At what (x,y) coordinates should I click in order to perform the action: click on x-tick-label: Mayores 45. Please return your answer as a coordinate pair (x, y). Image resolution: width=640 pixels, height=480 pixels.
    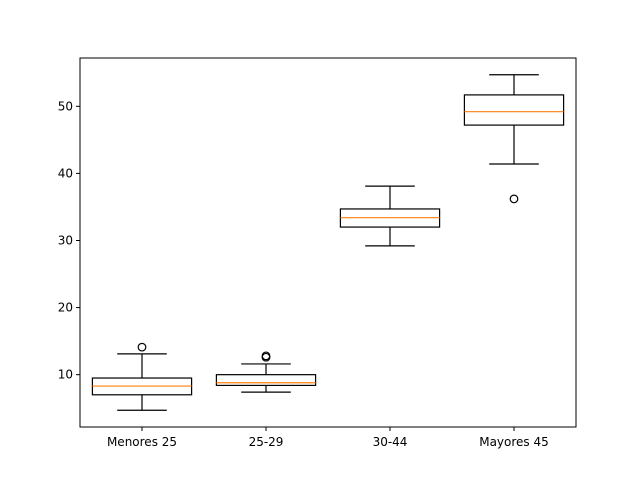
    Looking at the image, I should click on (514, 442).